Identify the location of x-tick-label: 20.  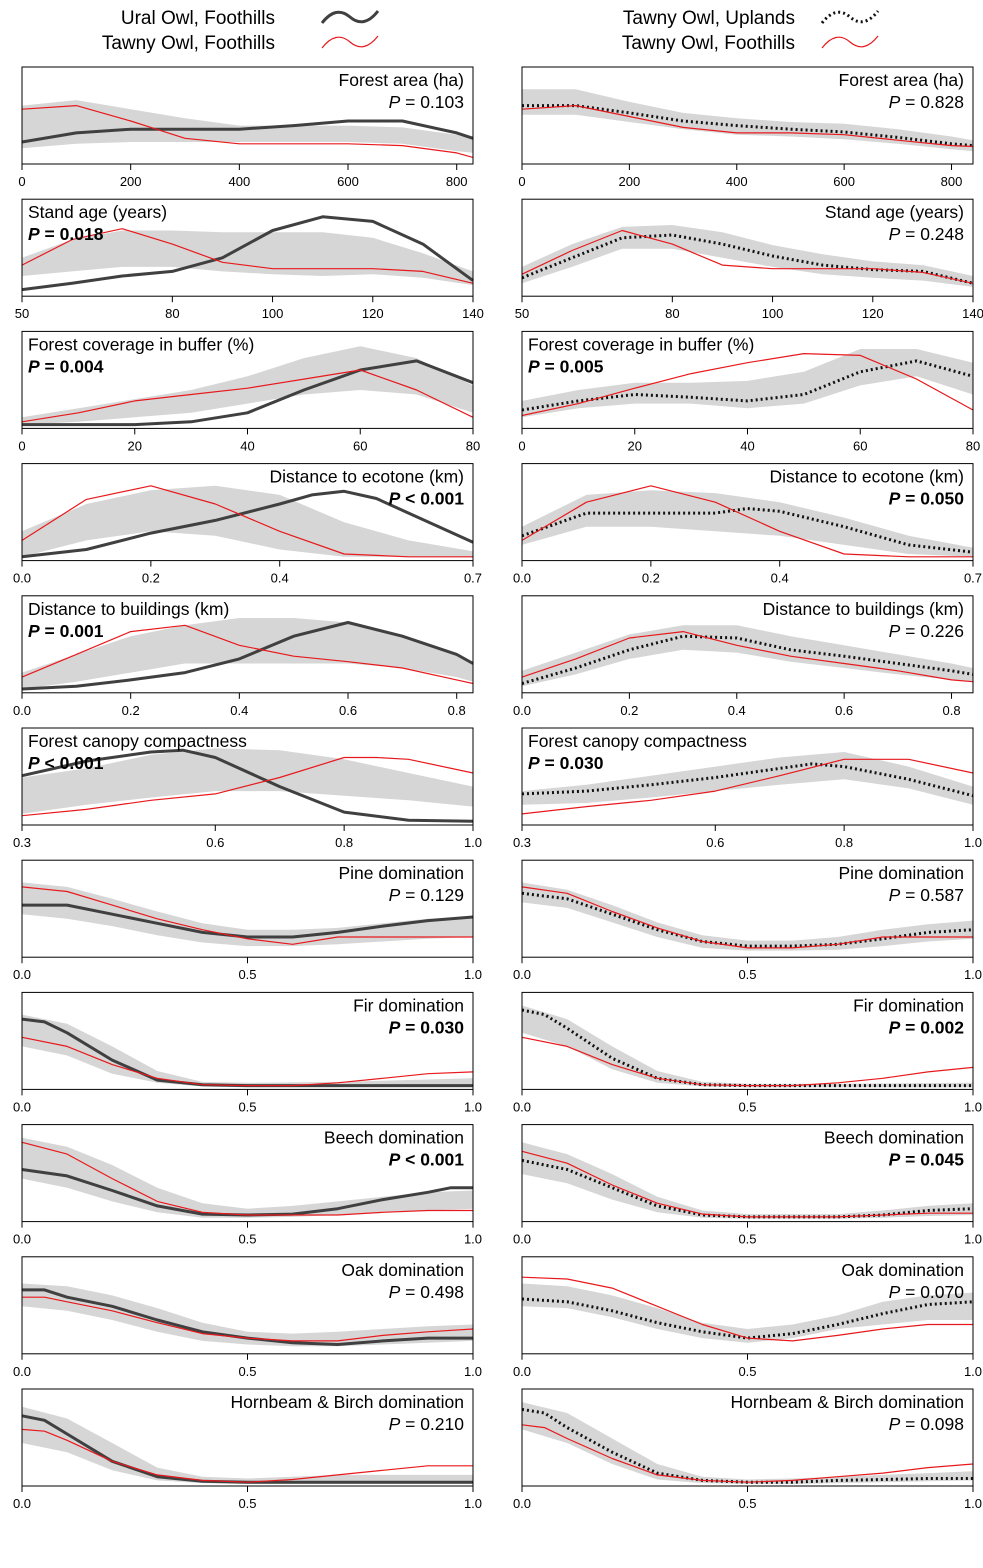
(135, 445).